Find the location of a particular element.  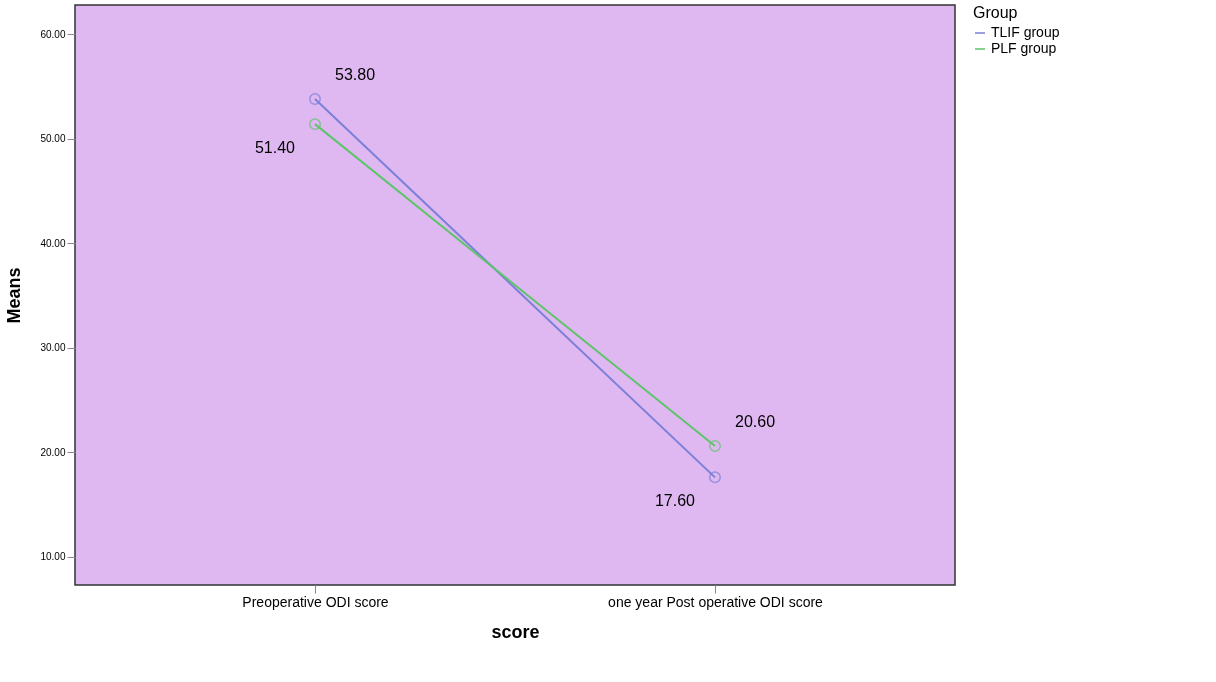

y-tick-label: 30.00 is located at coordinates (53, 348).